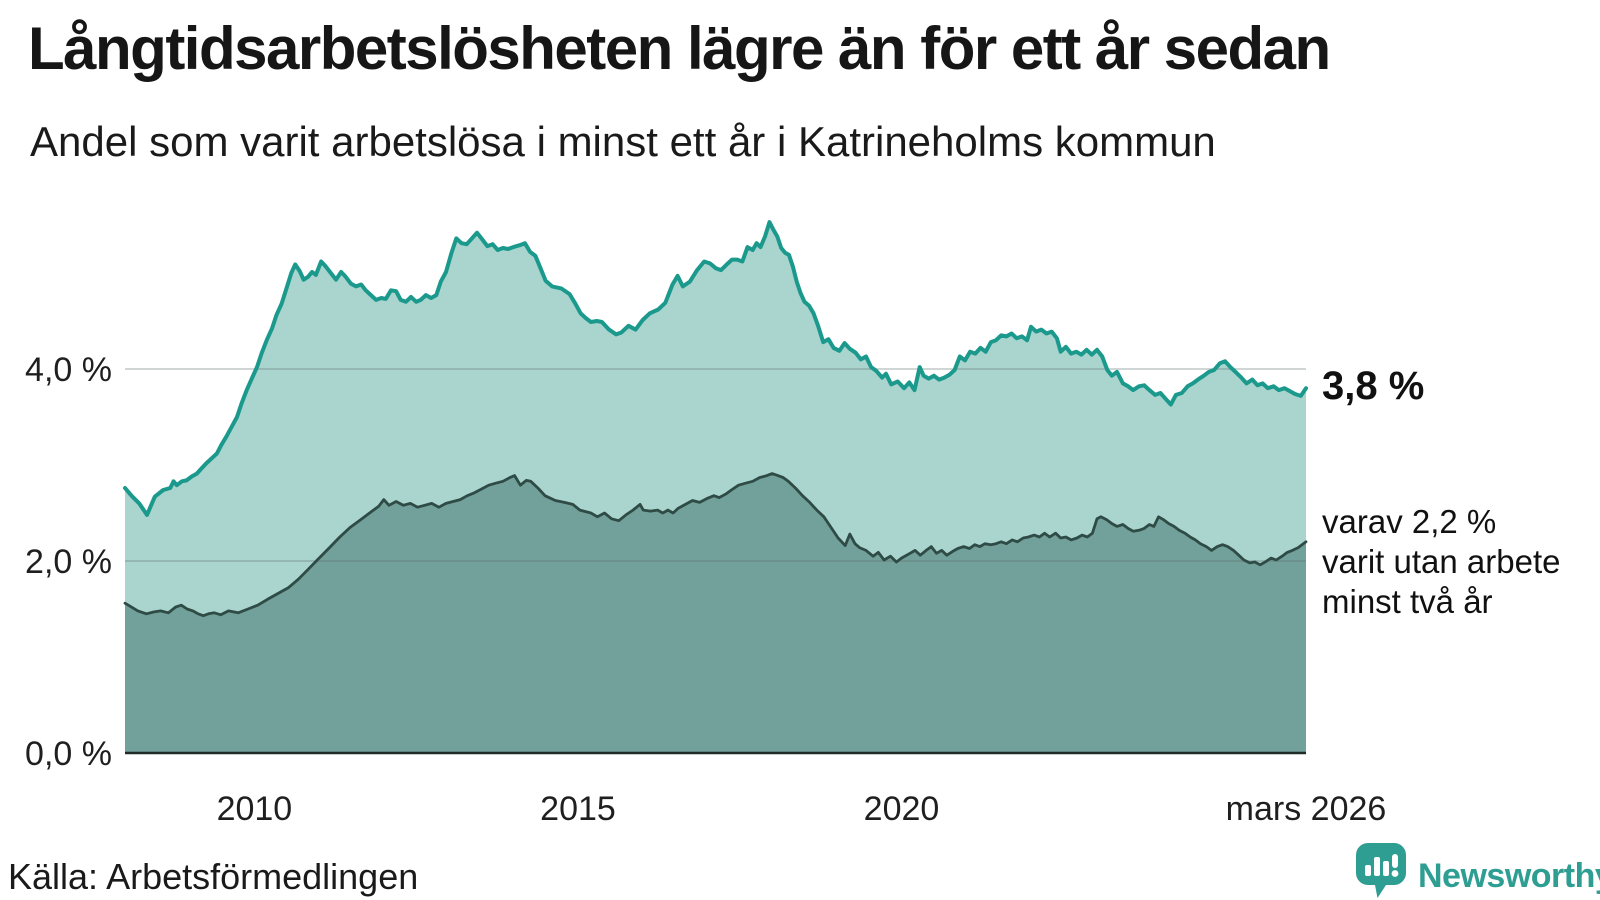 The width and height of the screenshot is (1600, 900). What do you see at coordinates (1407, 601) in the screenshot?
I see `twoyear-annotation-line: minst två år` at bounding box center [1407, 601].